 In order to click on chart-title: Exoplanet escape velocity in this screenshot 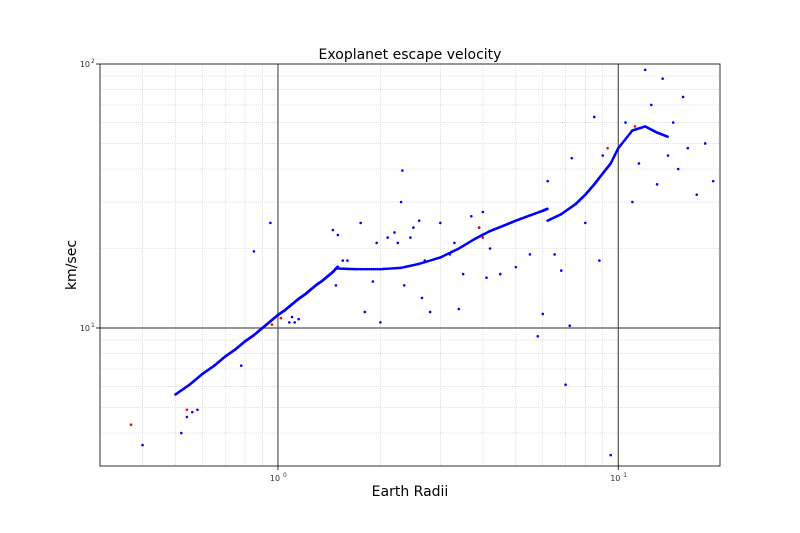, I will do `click(410, 55)`.